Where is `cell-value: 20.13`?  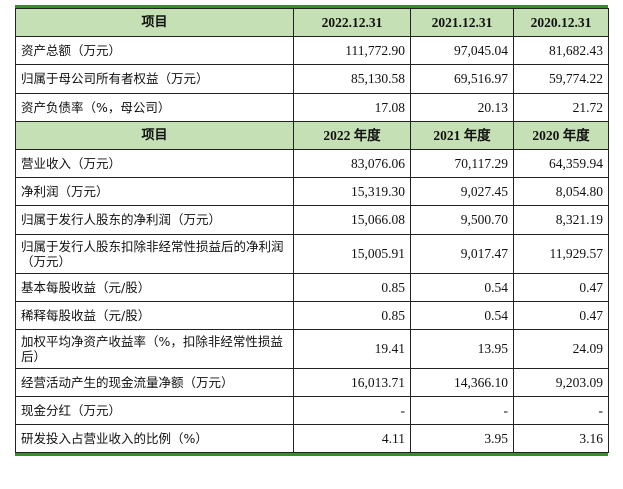
cell-value: 20.13 is located at coordinates (462, 107).